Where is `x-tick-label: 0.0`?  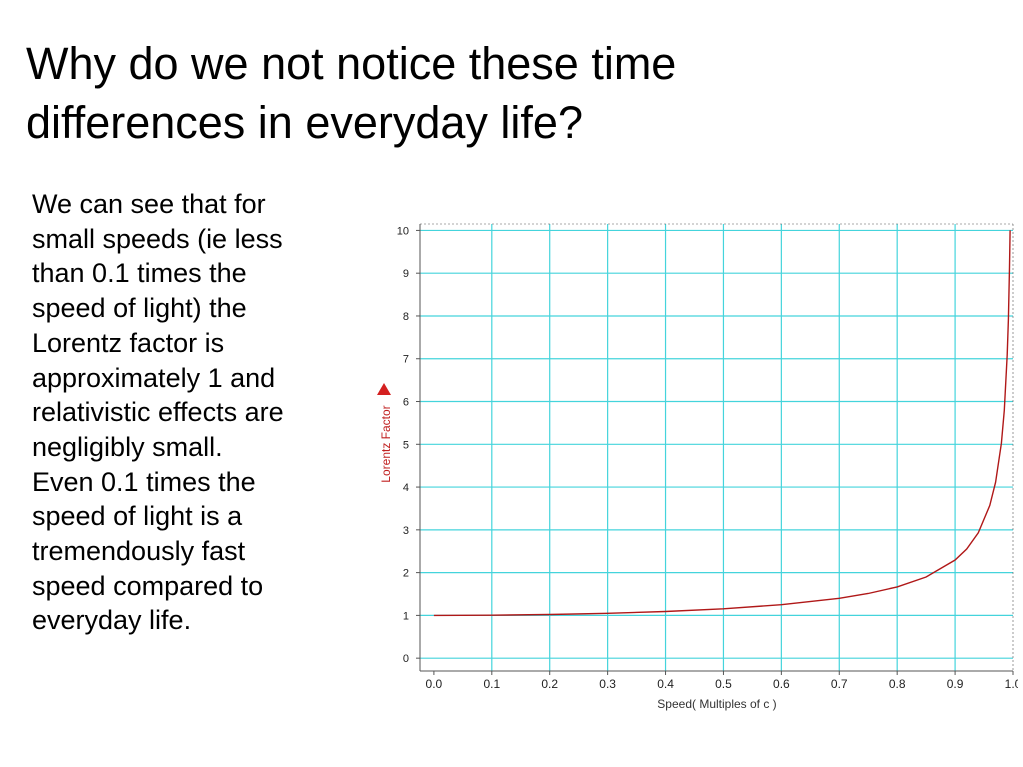 x-tick-label: 0.0 is located at coordinates (434, 684).